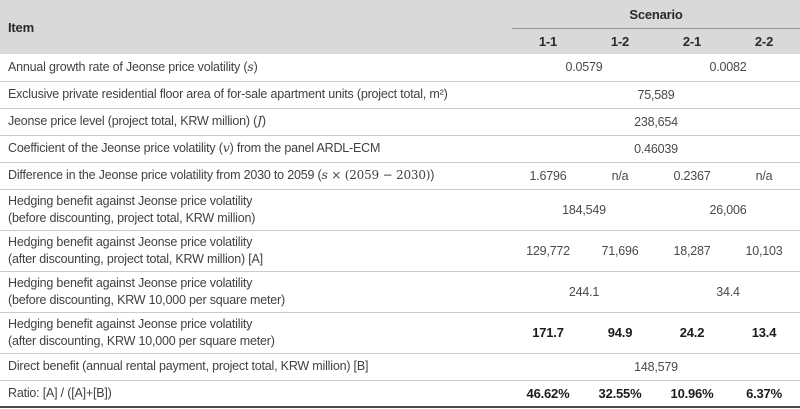 The image size is (800, 409). Describe the element at coordinates (584, 67) in the screenshot. I see `cell-value: 0.0579` at that location.